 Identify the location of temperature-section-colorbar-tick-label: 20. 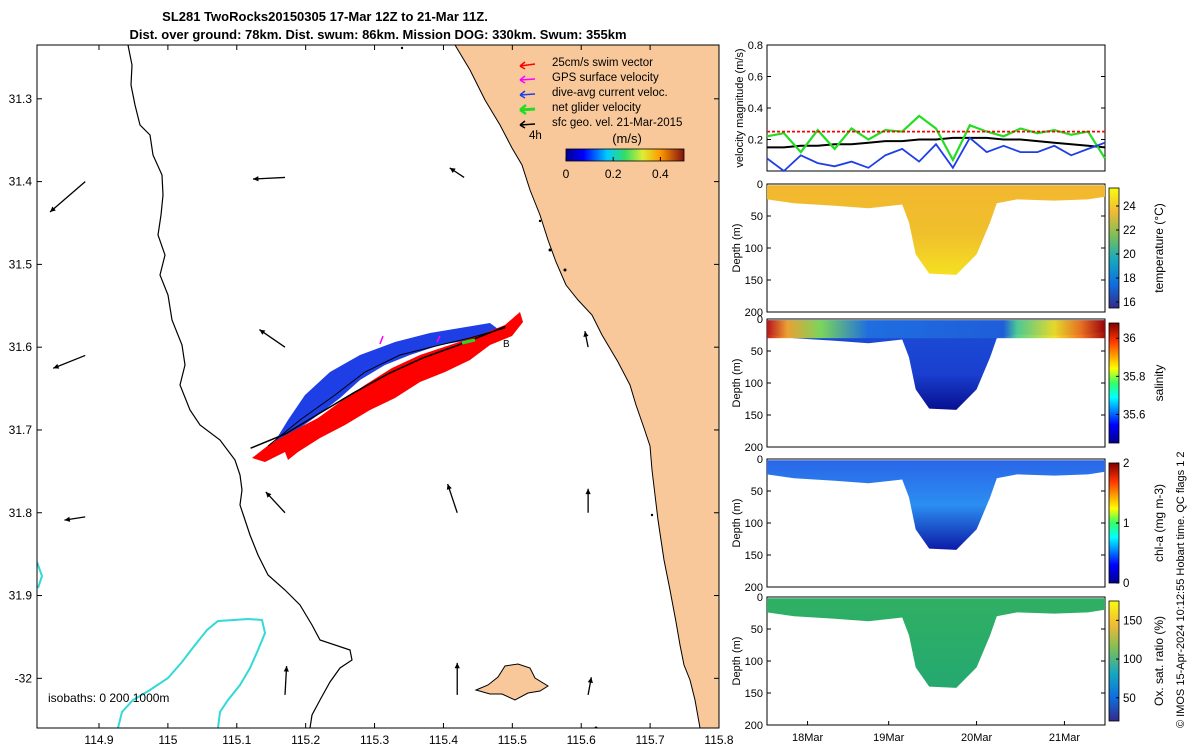
(1129, 255).